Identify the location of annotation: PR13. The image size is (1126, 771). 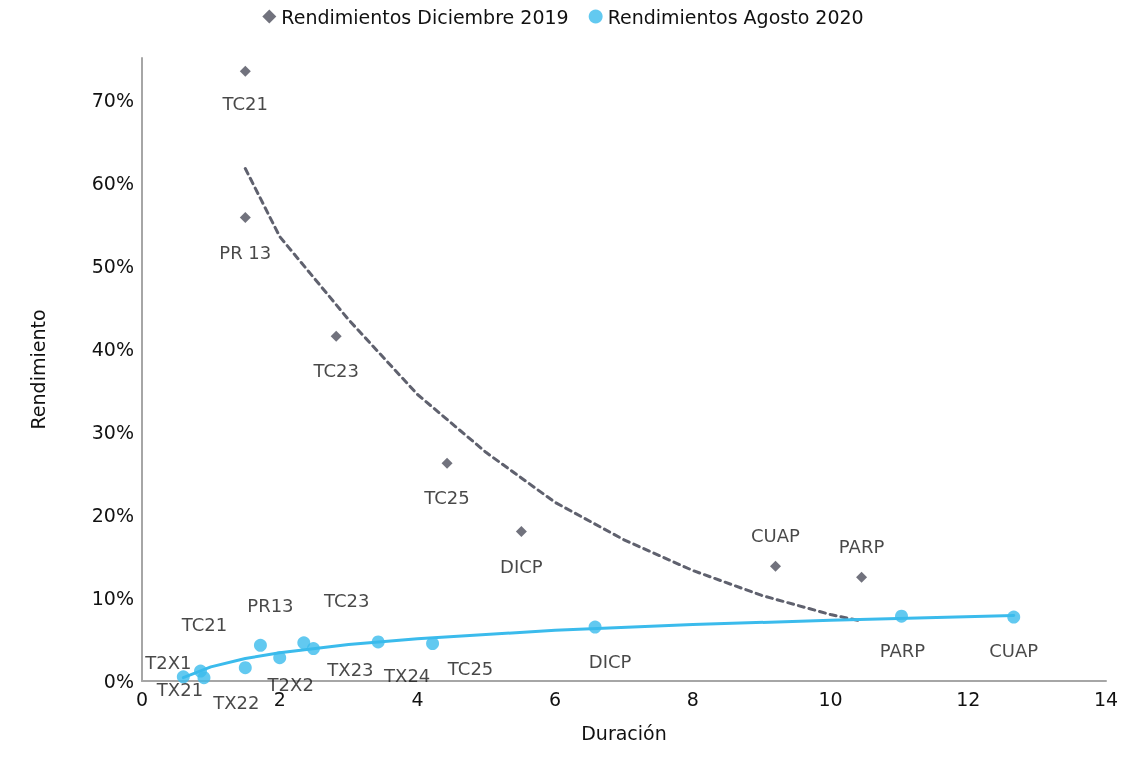
(270, 605).